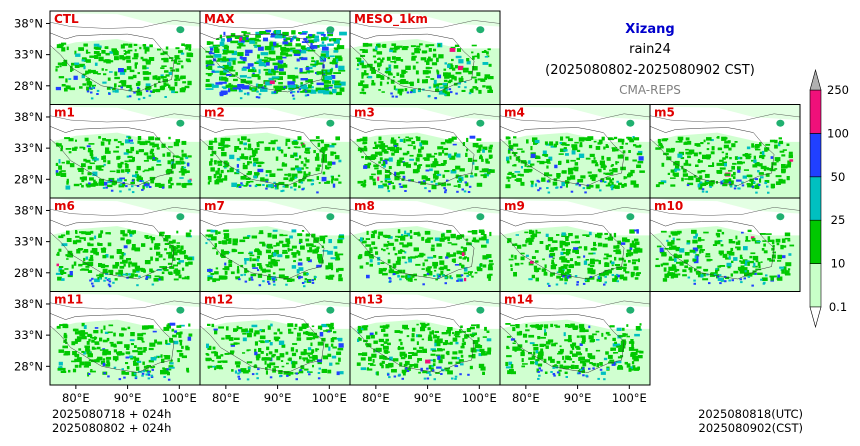 The height and width of the screenshot is (446, 860). Describe the element at coordinates (575, 211) in the screenshot. I see `province-border` at that location.